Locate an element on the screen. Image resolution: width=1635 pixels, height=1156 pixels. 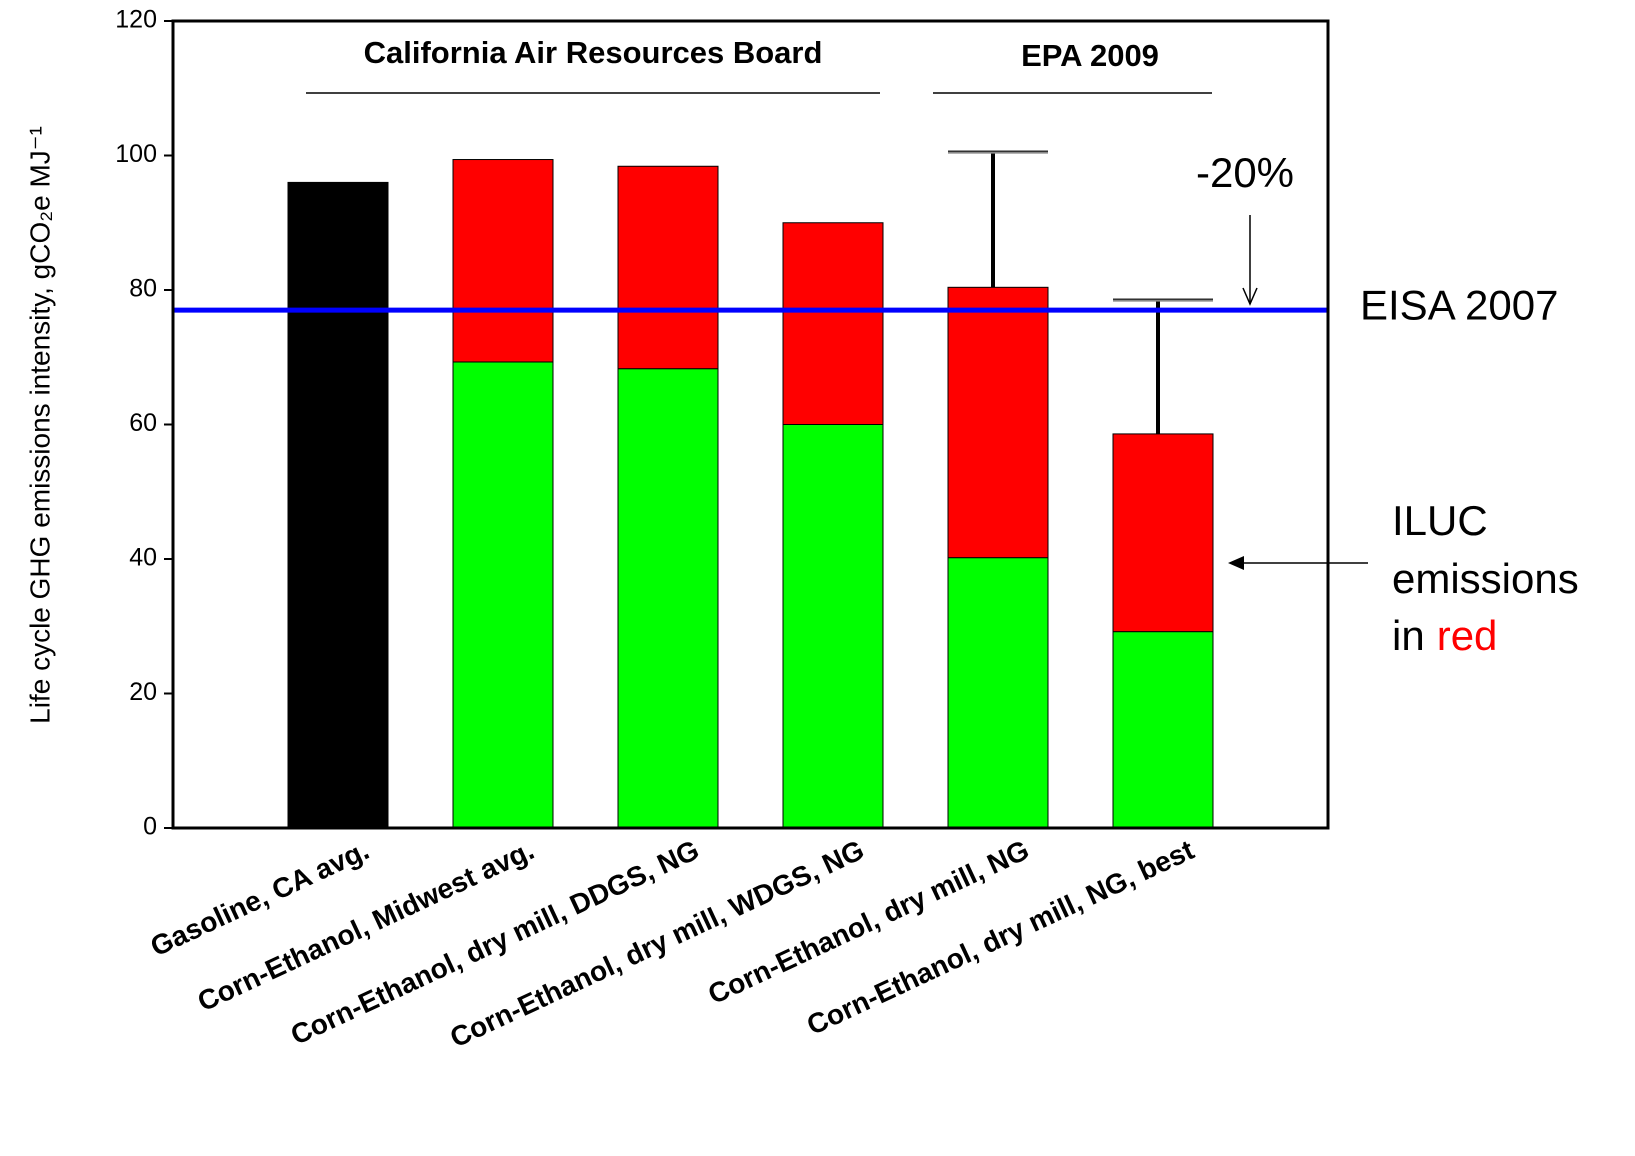
iluc-annotation: in red is located at coordinates (1444, 635).